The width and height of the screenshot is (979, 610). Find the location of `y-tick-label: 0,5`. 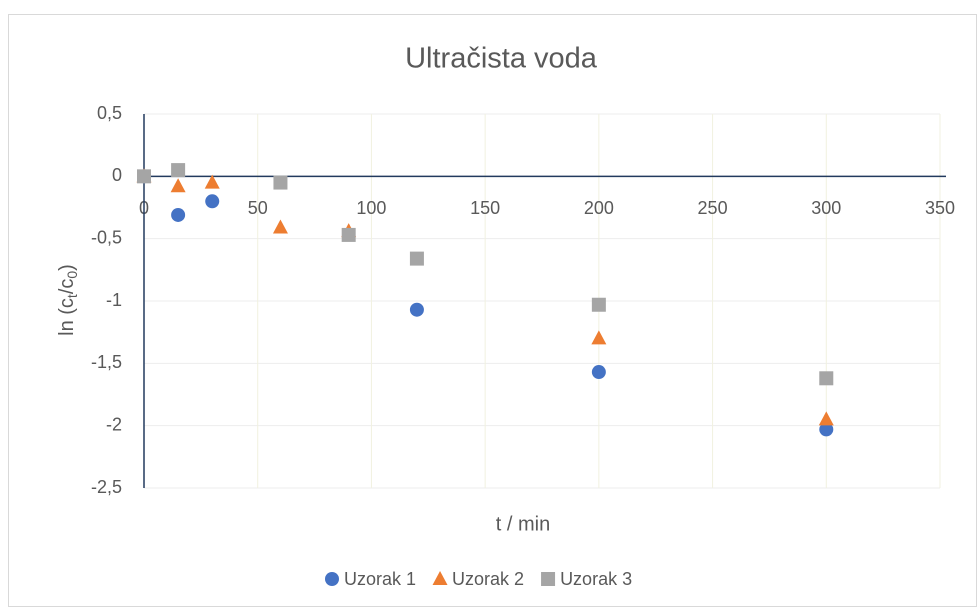

y-tick-label: 0,5 is located at coordinates (109, 113).